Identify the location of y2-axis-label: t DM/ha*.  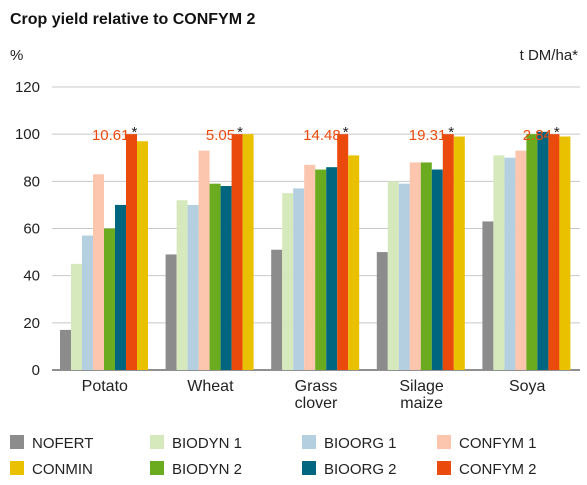
(549, 55).